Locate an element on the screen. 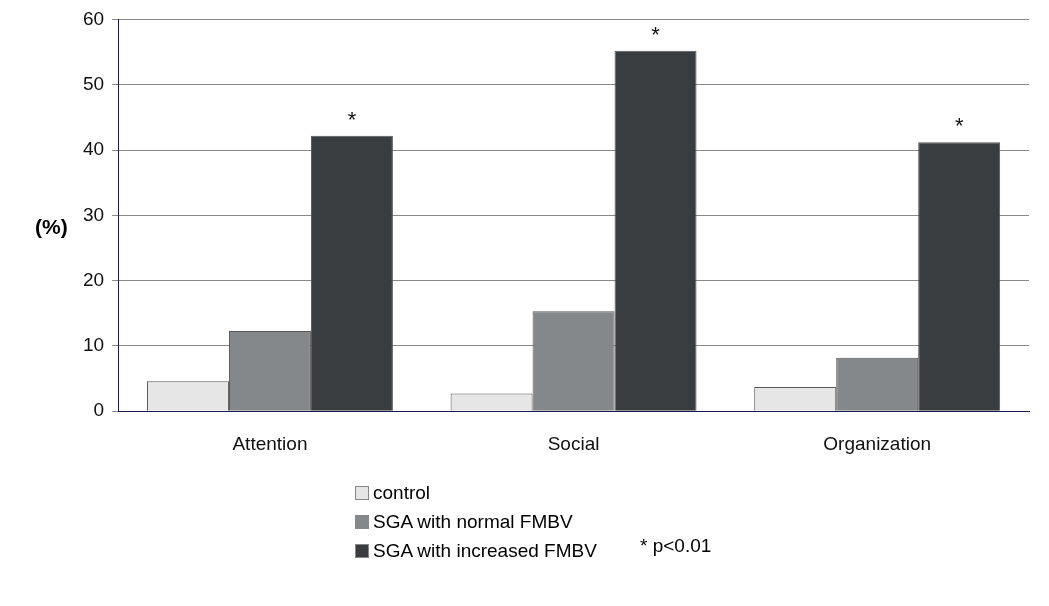  y-tick-label: 60 is located at coordinates (93, 18).